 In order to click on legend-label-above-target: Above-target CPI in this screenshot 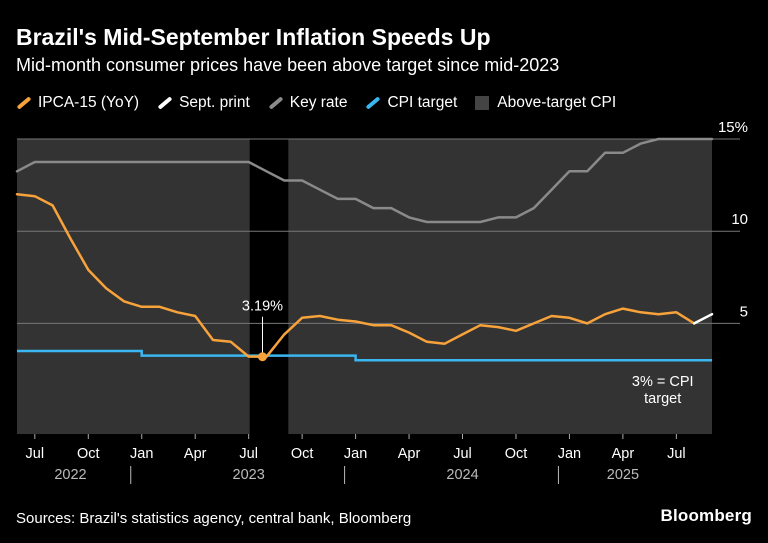, I will do `click(557, 102)`.